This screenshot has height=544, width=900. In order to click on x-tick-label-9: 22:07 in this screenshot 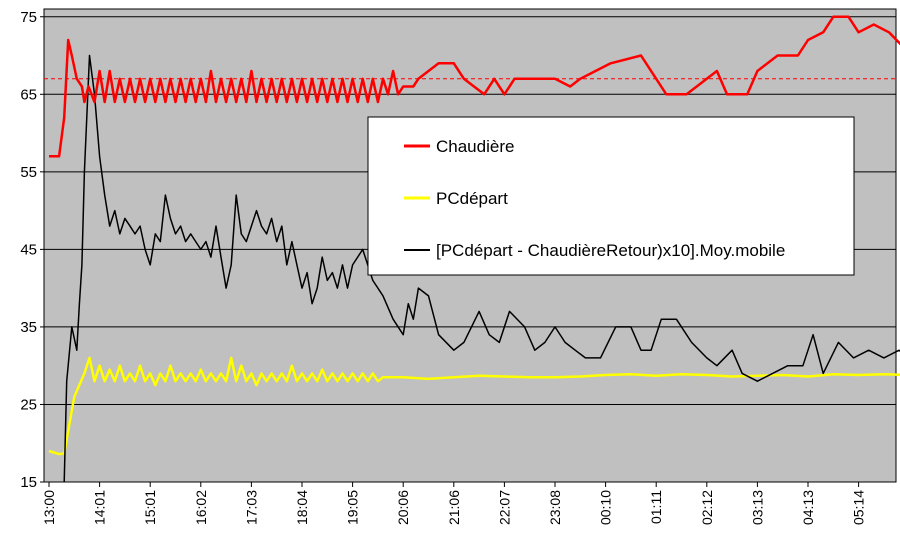, I will do `click(504, 507)`.